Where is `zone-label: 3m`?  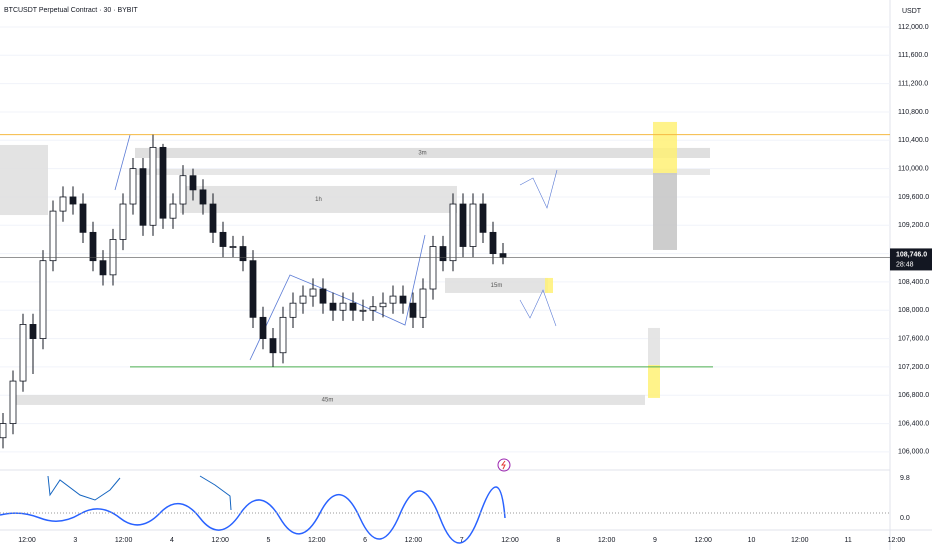
zone-label: 3m is located at coordinates (422, 154).